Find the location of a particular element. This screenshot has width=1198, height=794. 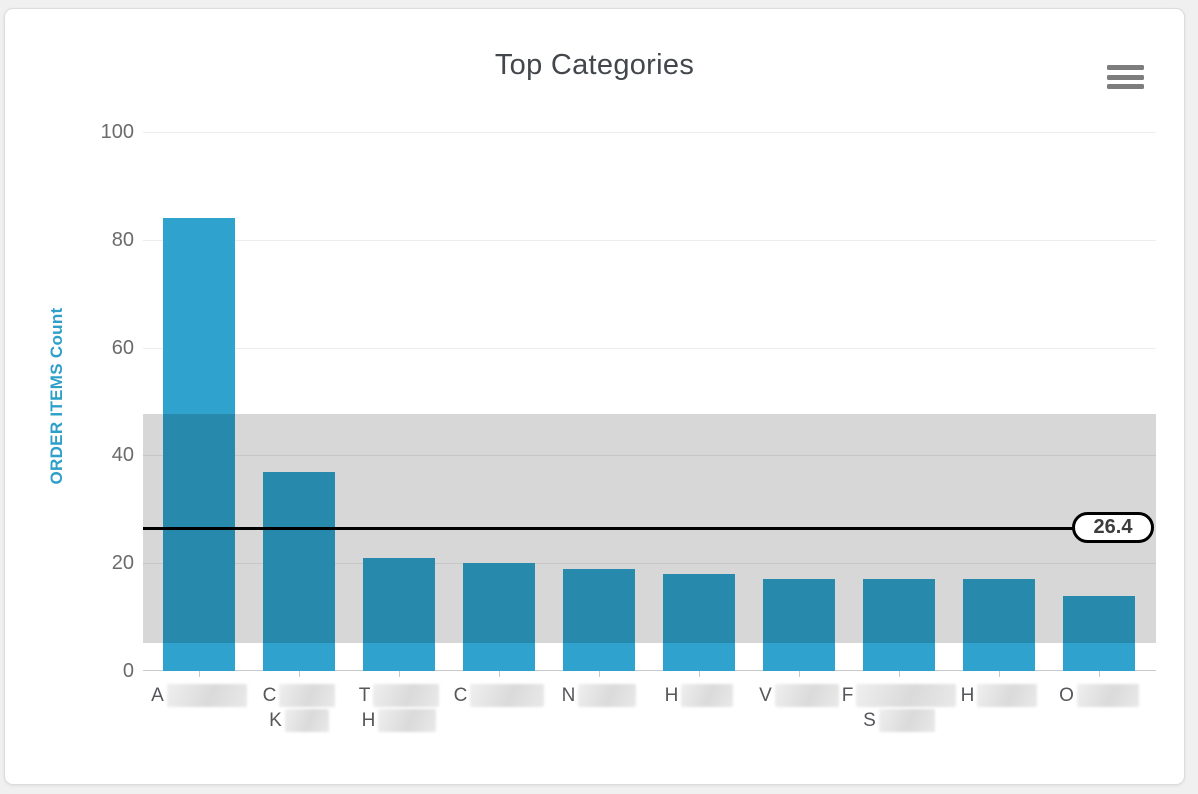

x-label-visible-text: N is located at coordinates (568, 695).